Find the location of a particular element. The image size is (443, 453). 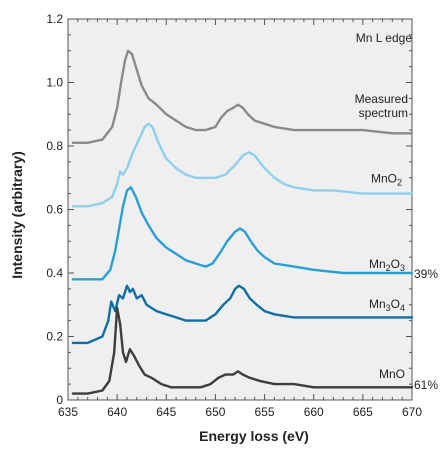

percent-label-mno: 61% is located at coordinates (426, 385).